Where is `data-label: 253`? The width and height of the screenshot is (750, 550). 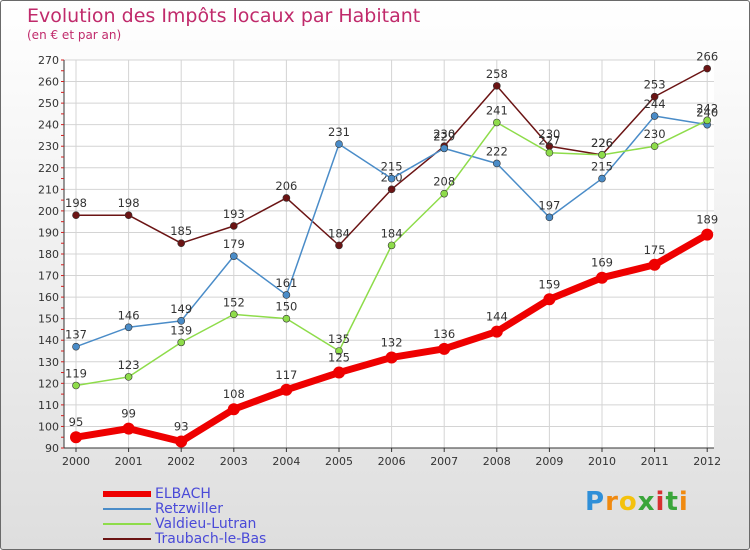
data-label: 253 is located at coordinates (655, 85).